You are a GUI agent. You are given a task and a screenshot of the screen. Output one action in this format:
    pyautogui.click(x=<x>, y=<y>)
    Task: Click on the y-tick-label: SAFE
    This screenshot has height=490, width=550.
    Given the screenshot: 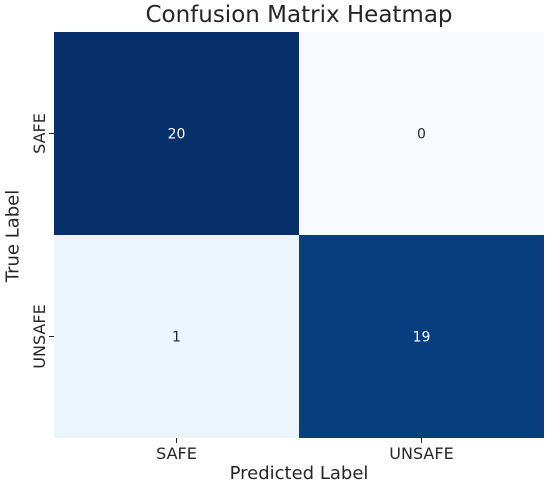 What is the action you would take?
    pyautogui.click(x=39, y=133)
    